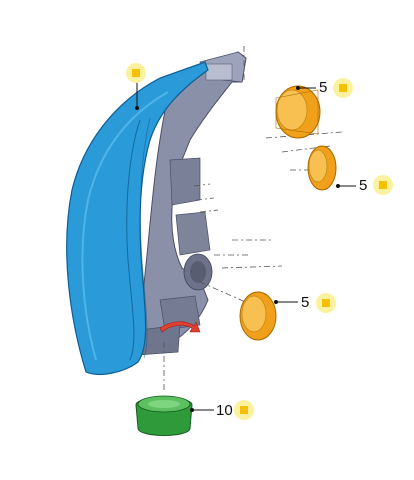 This screenshot has height=480, width=414. What do you see at coordinates (323, 87) in the screenshot?
I see `callout-cap-top-number: 5` at bounding box center [323, 87].